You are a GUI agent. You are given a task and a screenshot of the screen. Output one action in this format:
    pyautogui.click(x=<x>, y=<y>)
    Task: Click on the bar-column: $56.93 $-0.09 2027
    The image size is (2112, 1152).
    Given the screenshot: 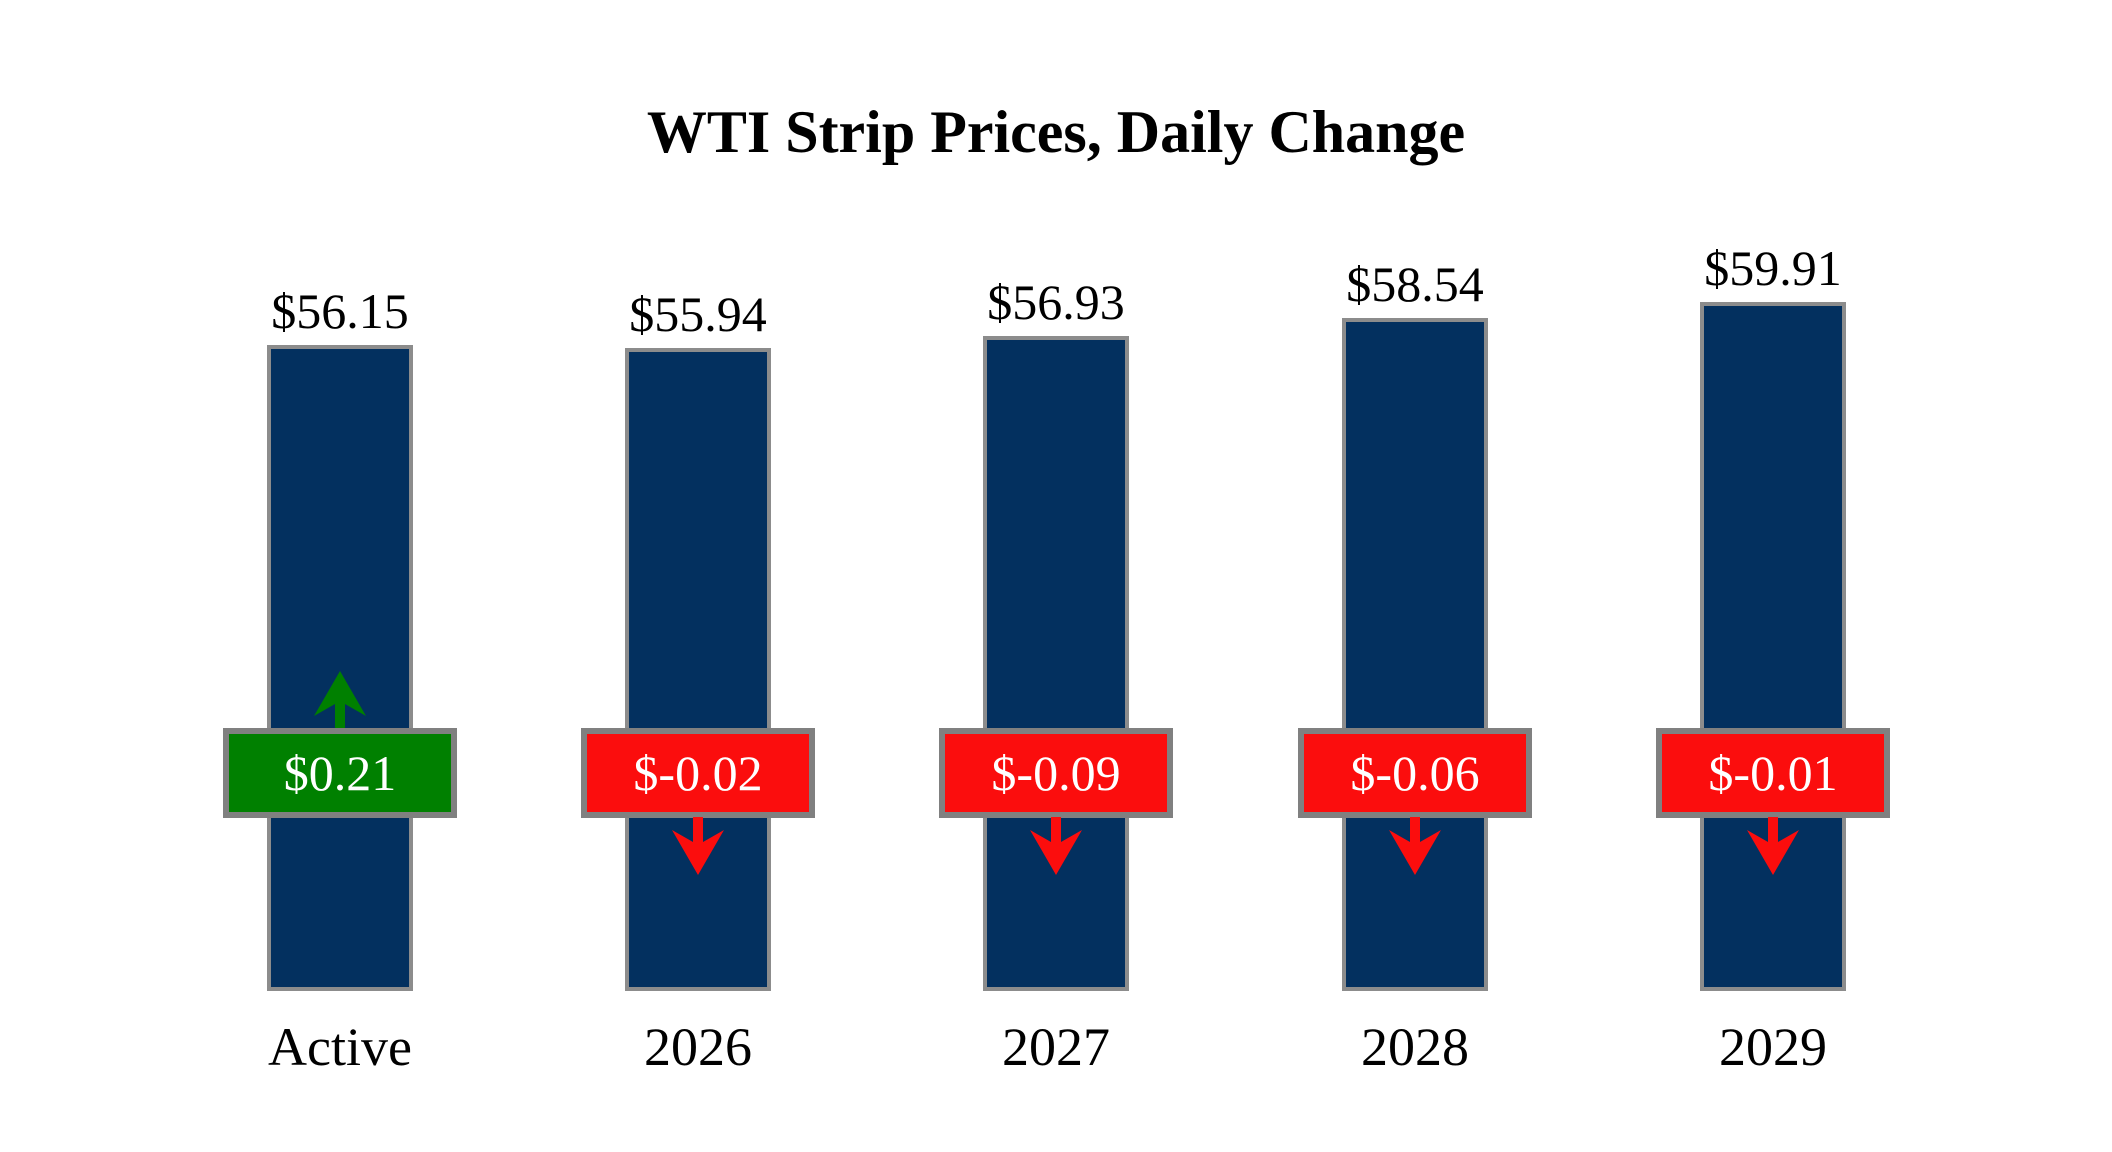 What is the action you would take?
    pyautogui.click(x=1056, y=576)
    